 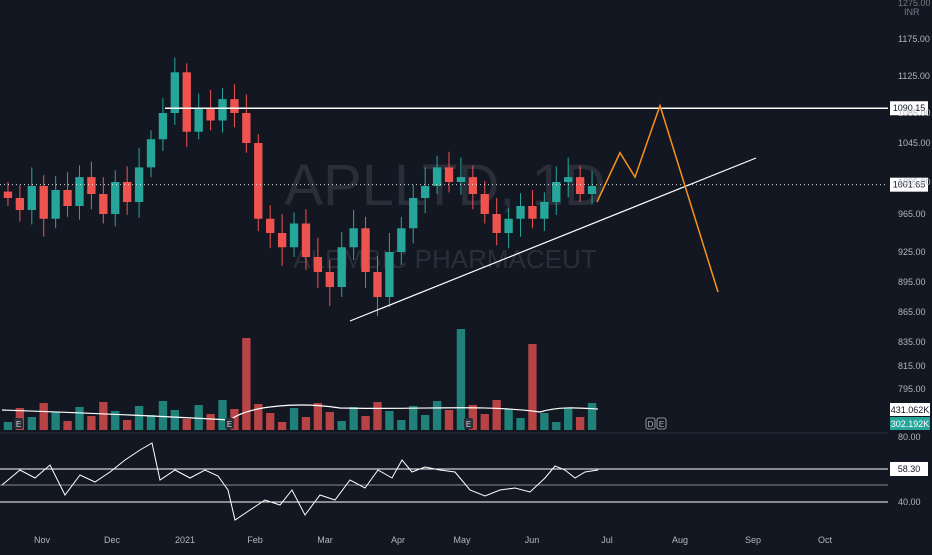 I want to click on price-tick-label: 895.00, so click(x=912, y=282).